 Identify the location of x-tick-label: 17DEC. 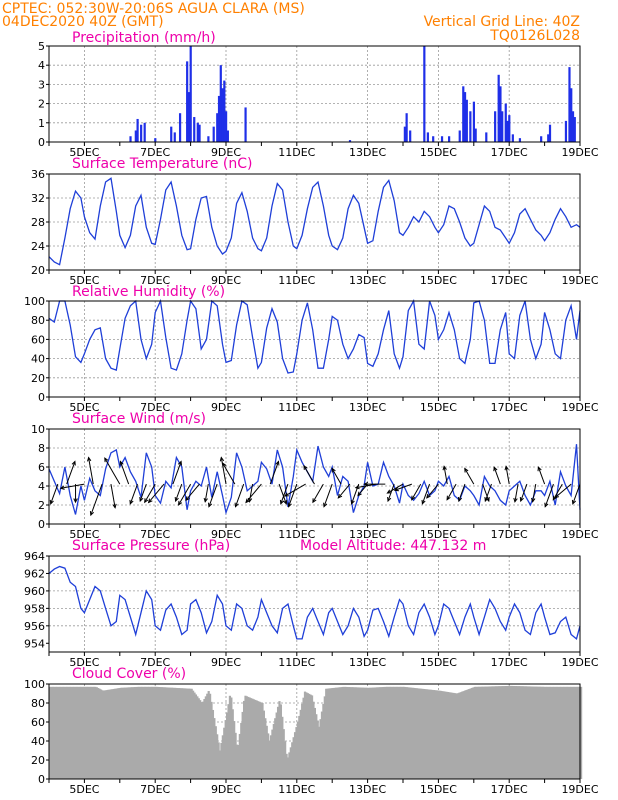
(509, 280).